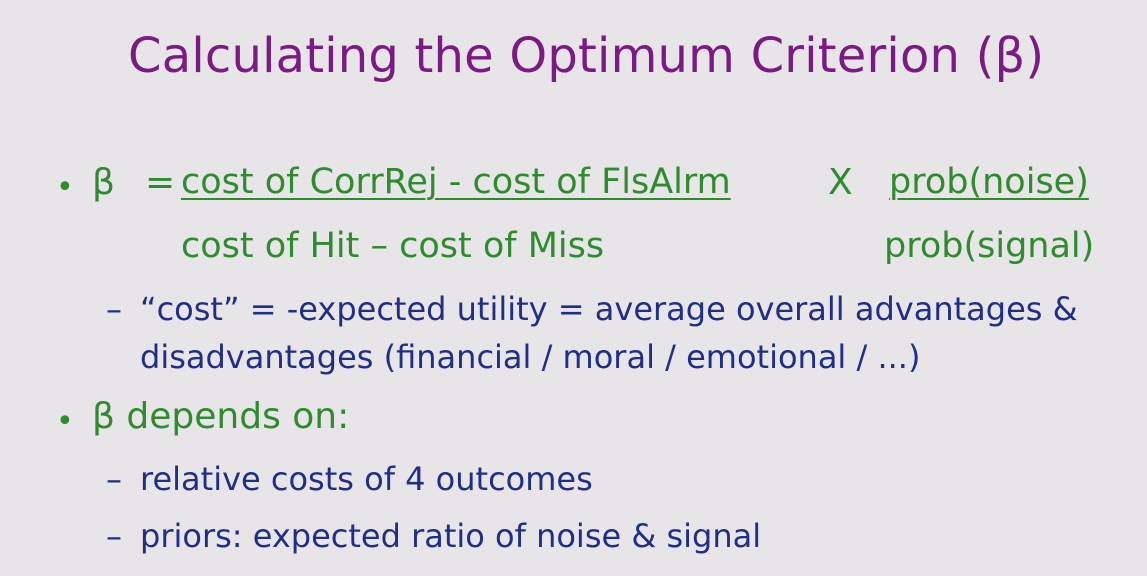  Describe the element at coordinates (103, 182) in the screenshot. I see `formula-beta: β` at that location.